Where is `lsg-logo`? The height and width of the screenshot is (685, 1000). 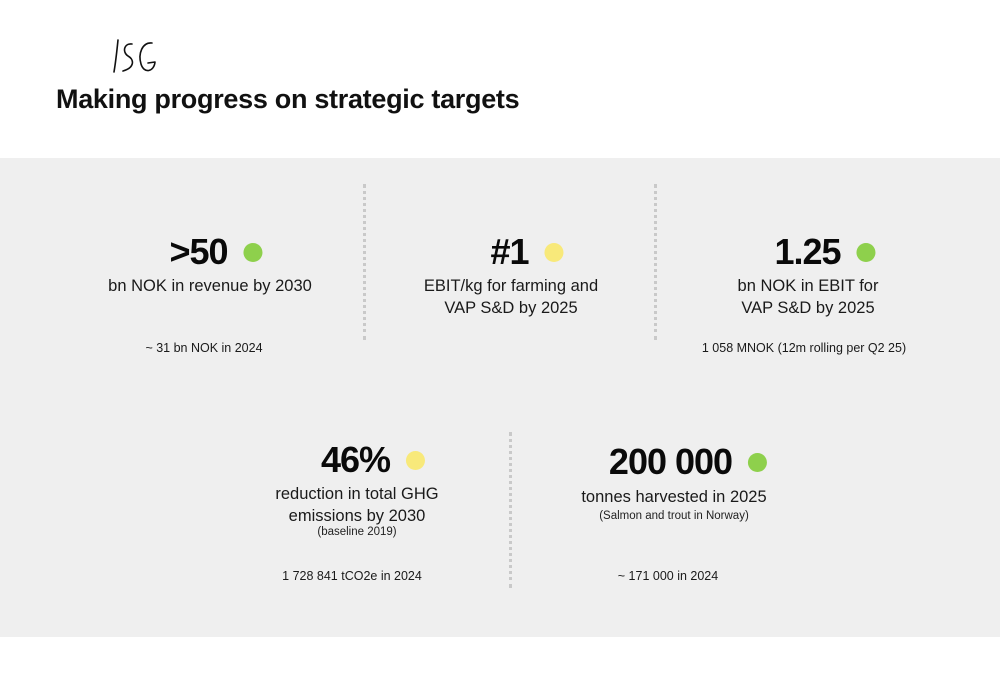 lsg-logo is located at coordinates (134, 56).